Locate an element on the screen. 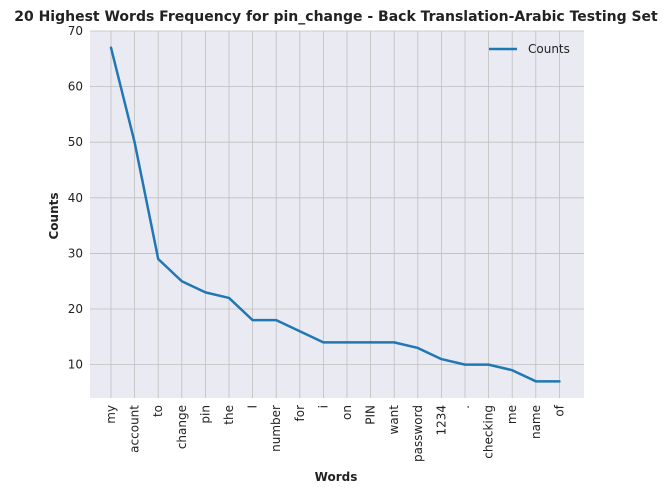  x-tick-label: to is located at coordinates (158, 411).